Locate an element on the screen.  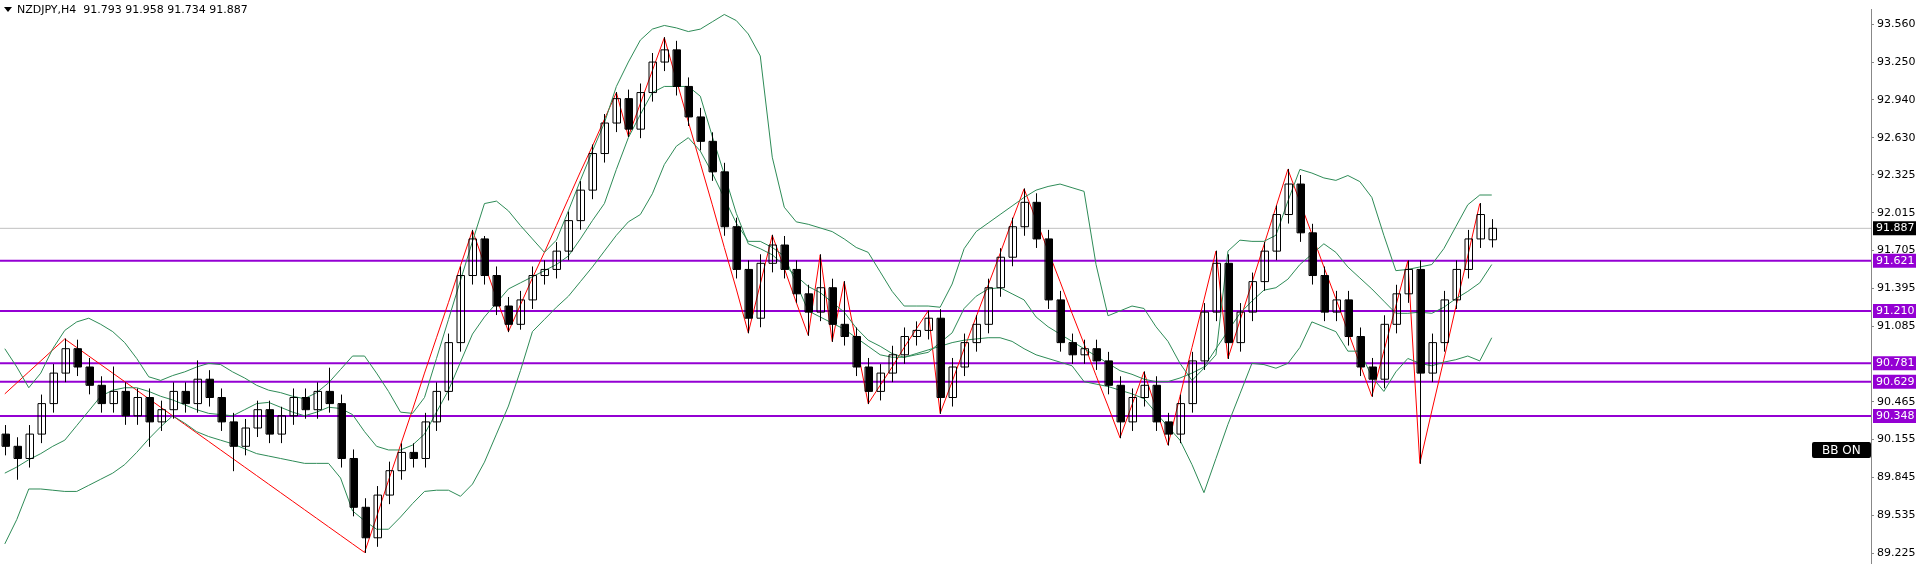
y-tick-label: 90.155 is located at coordinates (1896, 439).